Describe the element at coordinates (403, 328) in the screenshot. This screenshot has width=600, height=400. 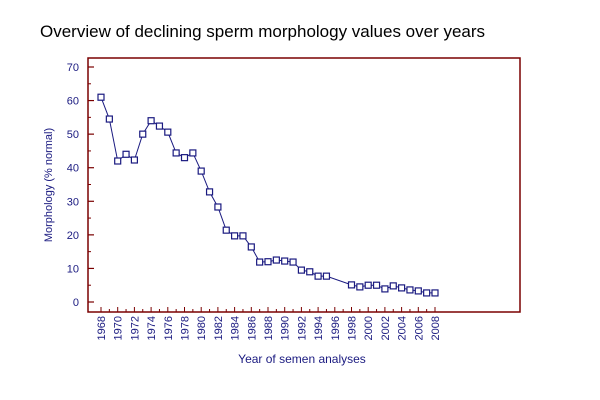
I see `x-tick-label: 2004` at that location.